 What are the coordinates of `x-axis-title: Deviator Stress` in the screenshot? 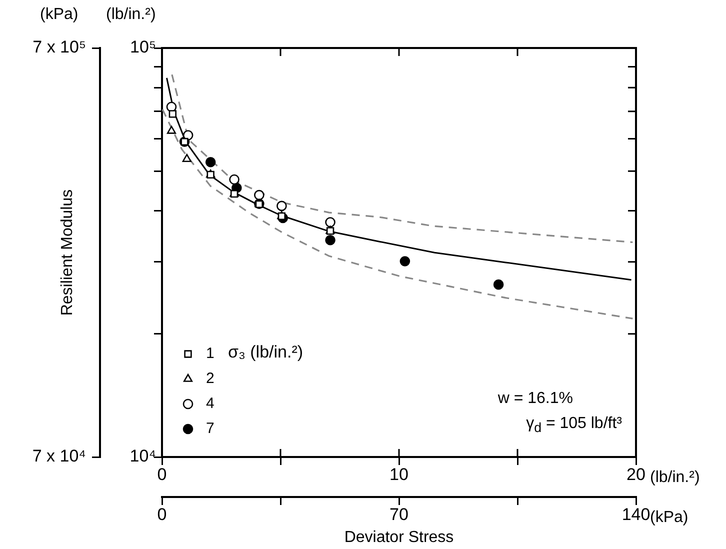 It's located at (399, 537).